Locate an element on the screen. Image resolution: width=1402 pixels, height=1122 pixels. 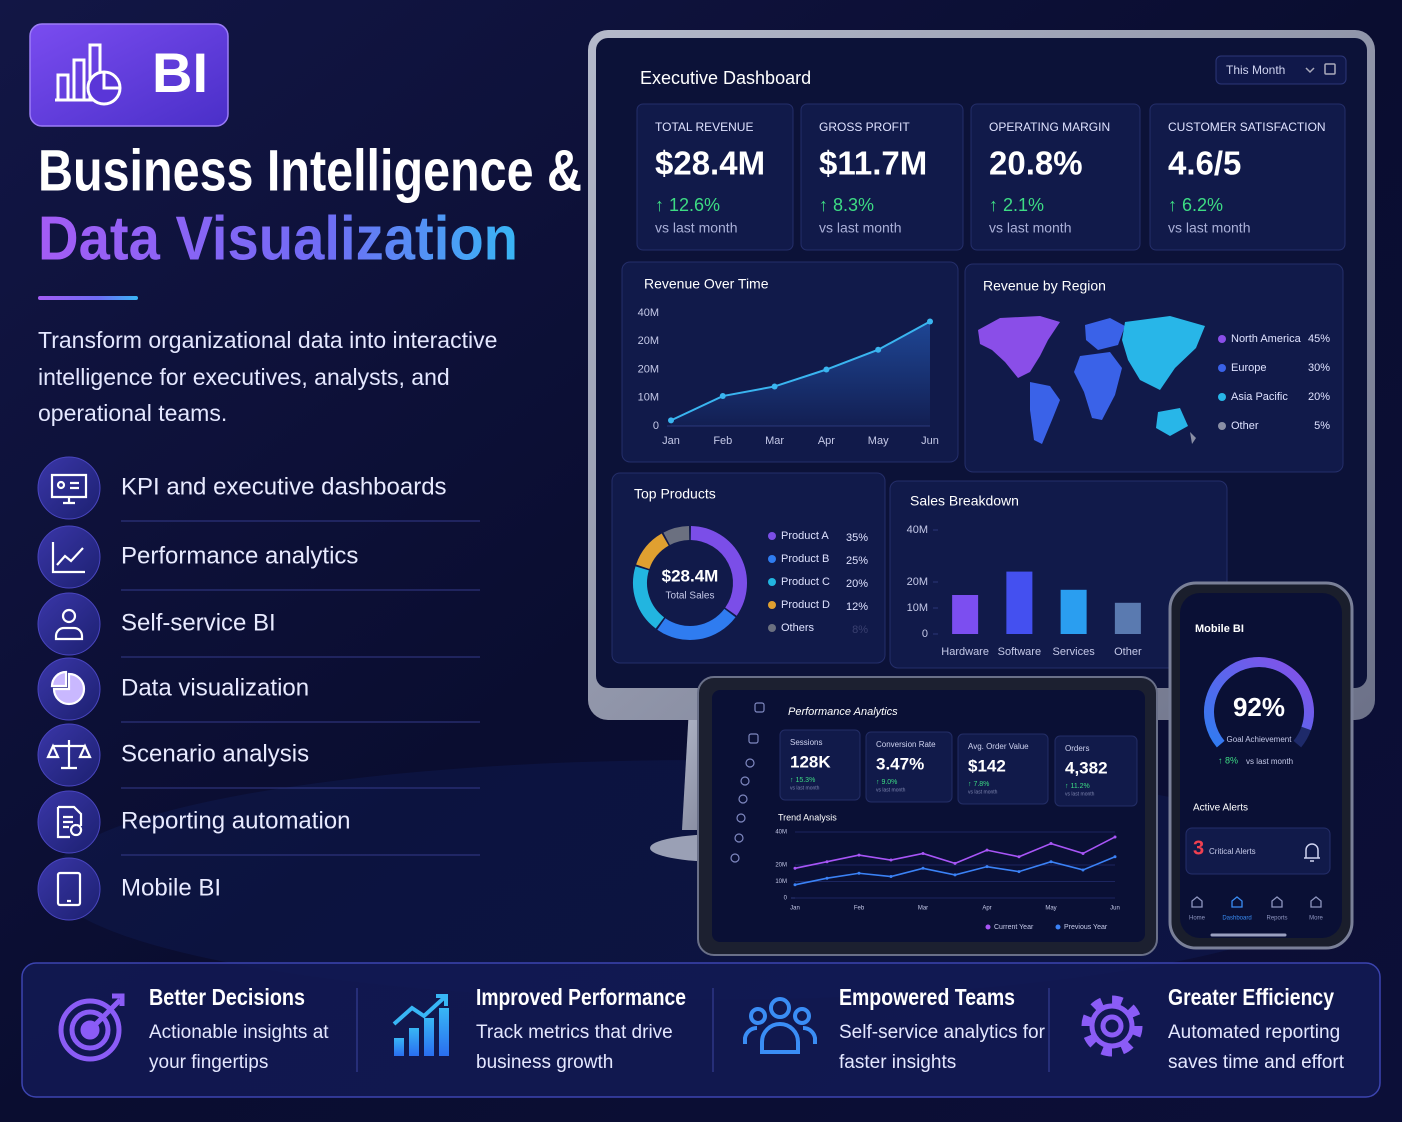
kpi-card is located at coordinates (715, 177).